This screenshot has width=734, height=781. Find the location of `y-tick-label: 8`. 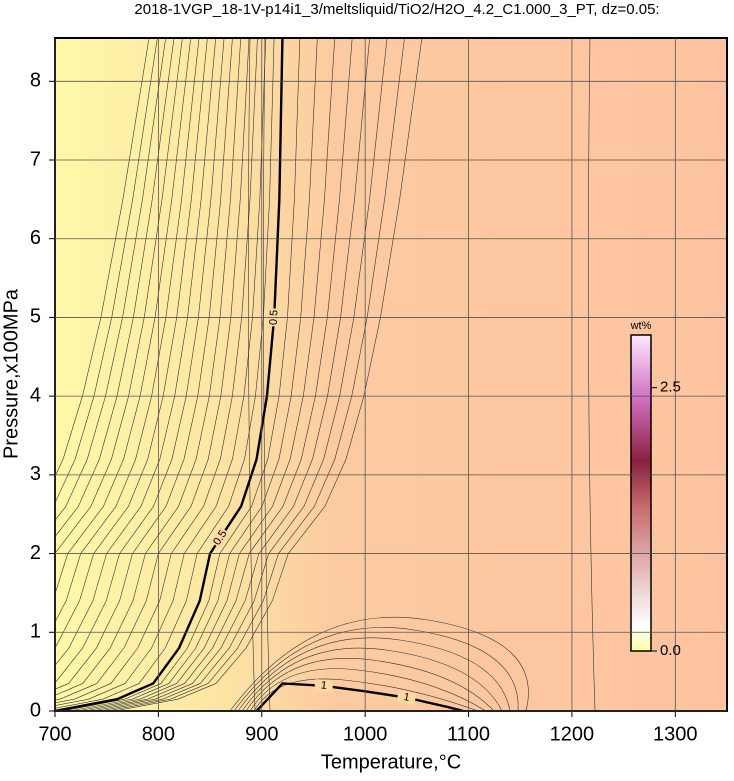

y-tick-label: 8 is located at coordinates (35, 81).